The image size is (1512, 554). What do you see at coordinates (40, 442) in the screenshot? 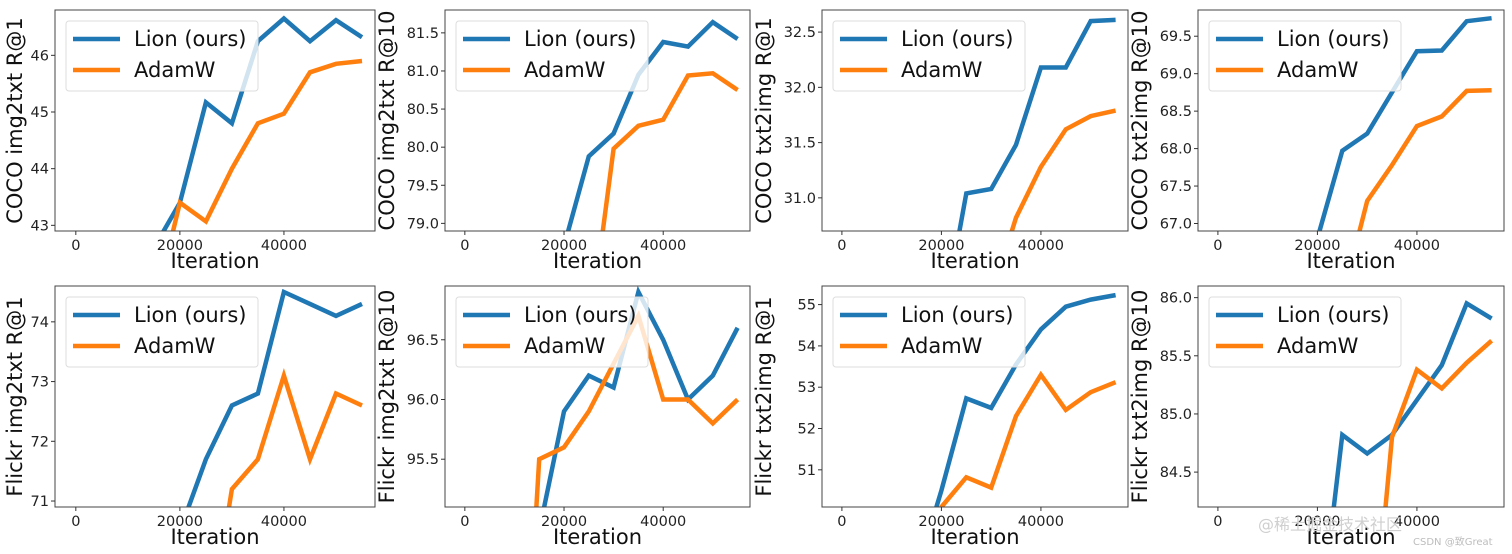
I see `y-tick-label: 72` at bounding box center [40, 442].